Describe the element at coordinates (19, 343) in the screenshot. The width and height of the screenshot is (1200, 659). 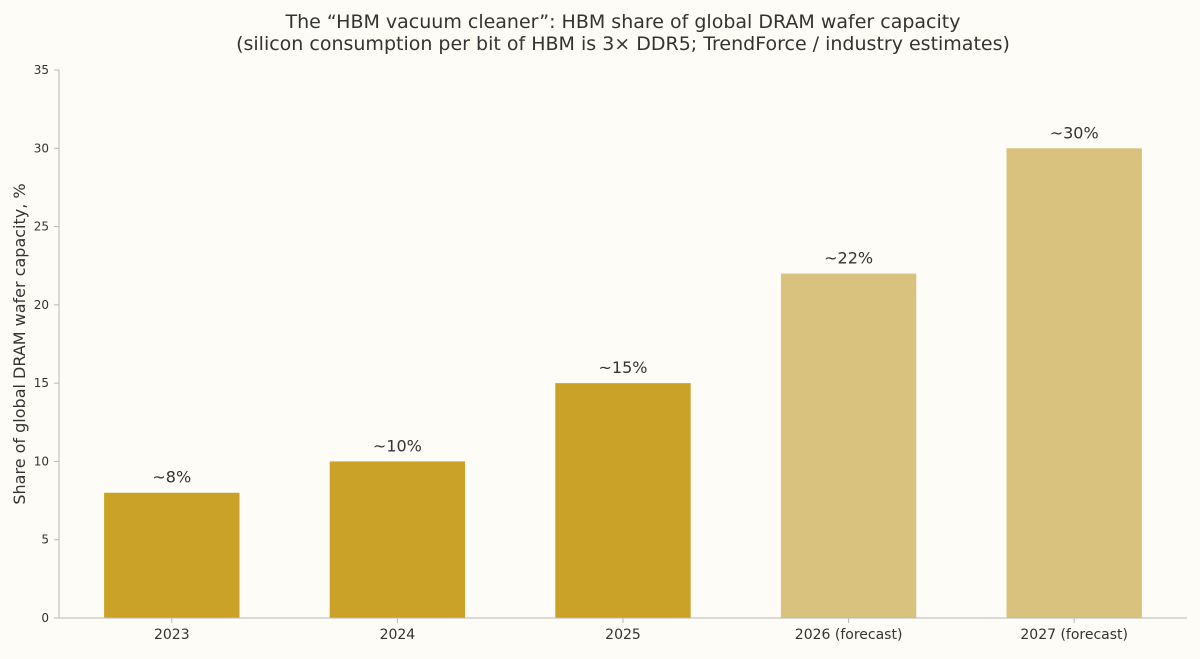
I see `y-axis-label: Share of global DRAM wafer capacity, %` at that location.